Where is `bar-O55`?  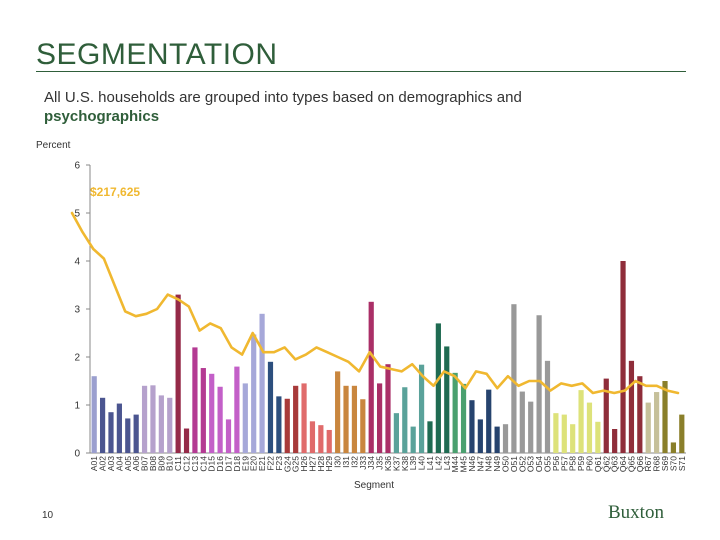
bar-O55 is located at coordinates (547, 406).